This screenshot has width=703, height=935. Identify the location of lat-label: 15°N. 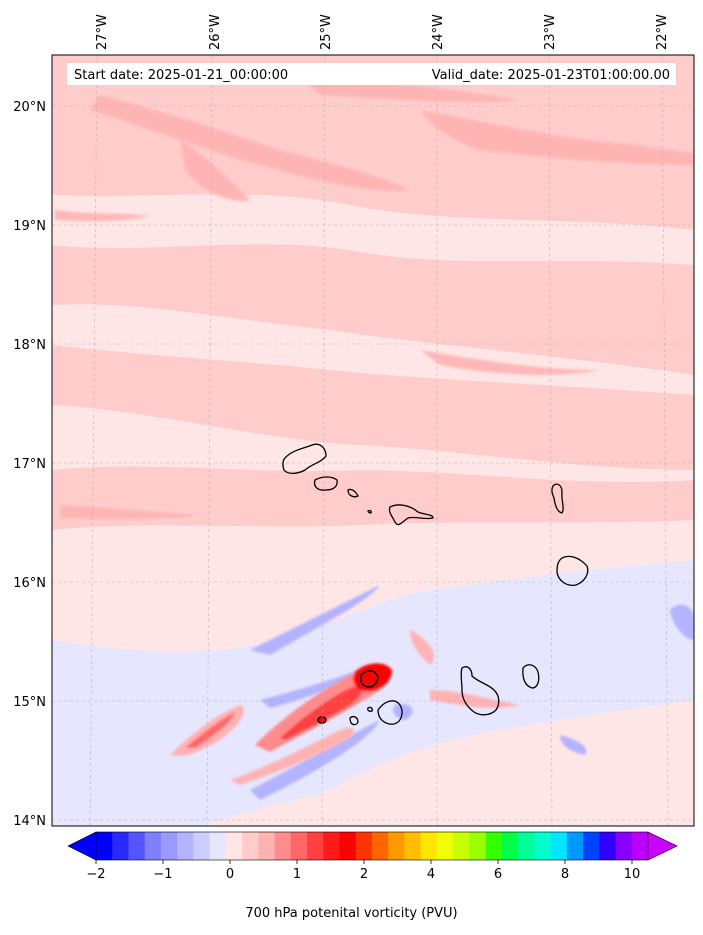
(29, 702).